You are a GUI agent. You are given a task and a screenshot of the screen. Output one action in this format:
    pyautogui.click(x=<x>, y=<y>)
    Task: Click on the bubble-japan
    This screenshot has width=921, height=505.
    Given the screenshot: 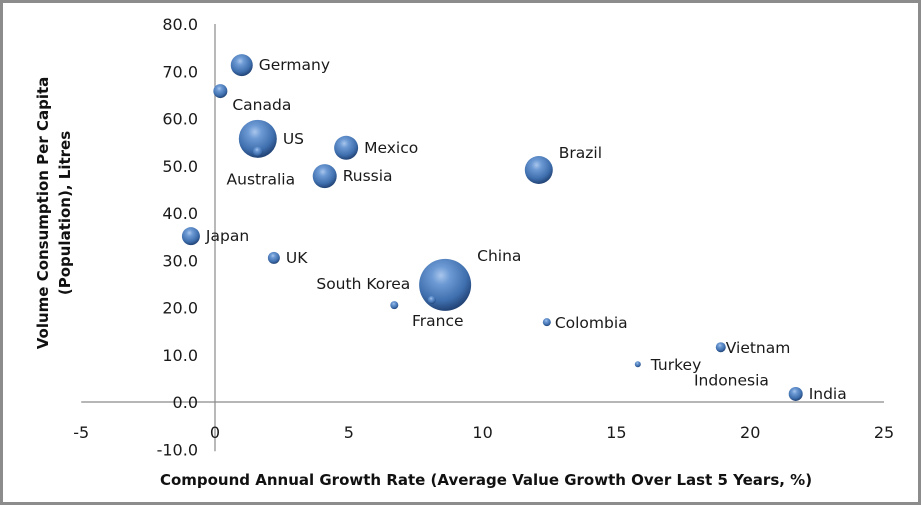 What is the action you would take?
    pyautogui.click(x=190, y=236)
    